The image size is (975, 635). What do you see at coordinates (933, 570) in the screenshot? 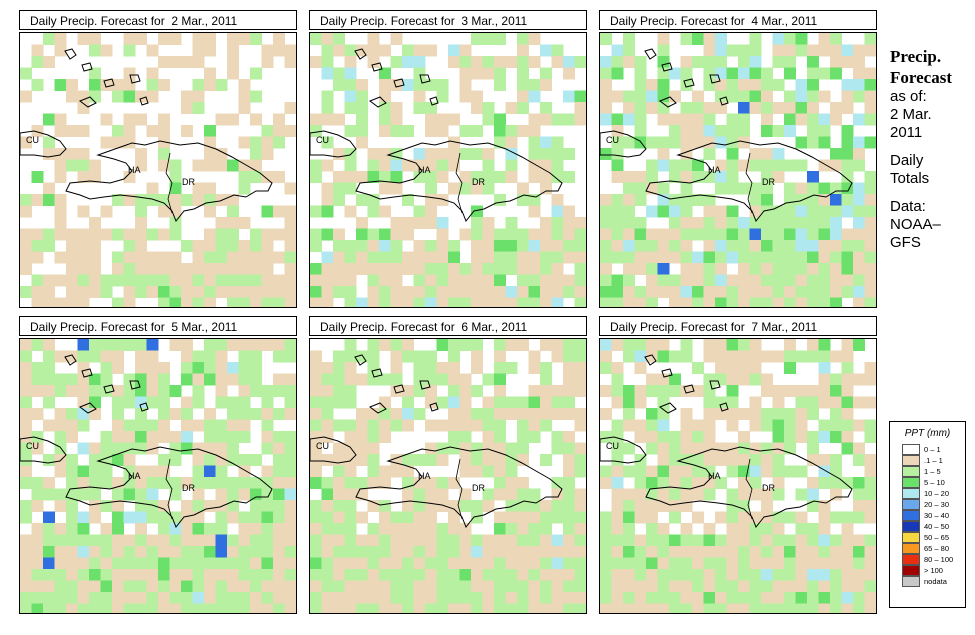
I see `legend-label: > 100` at bounding box center [933, 570].